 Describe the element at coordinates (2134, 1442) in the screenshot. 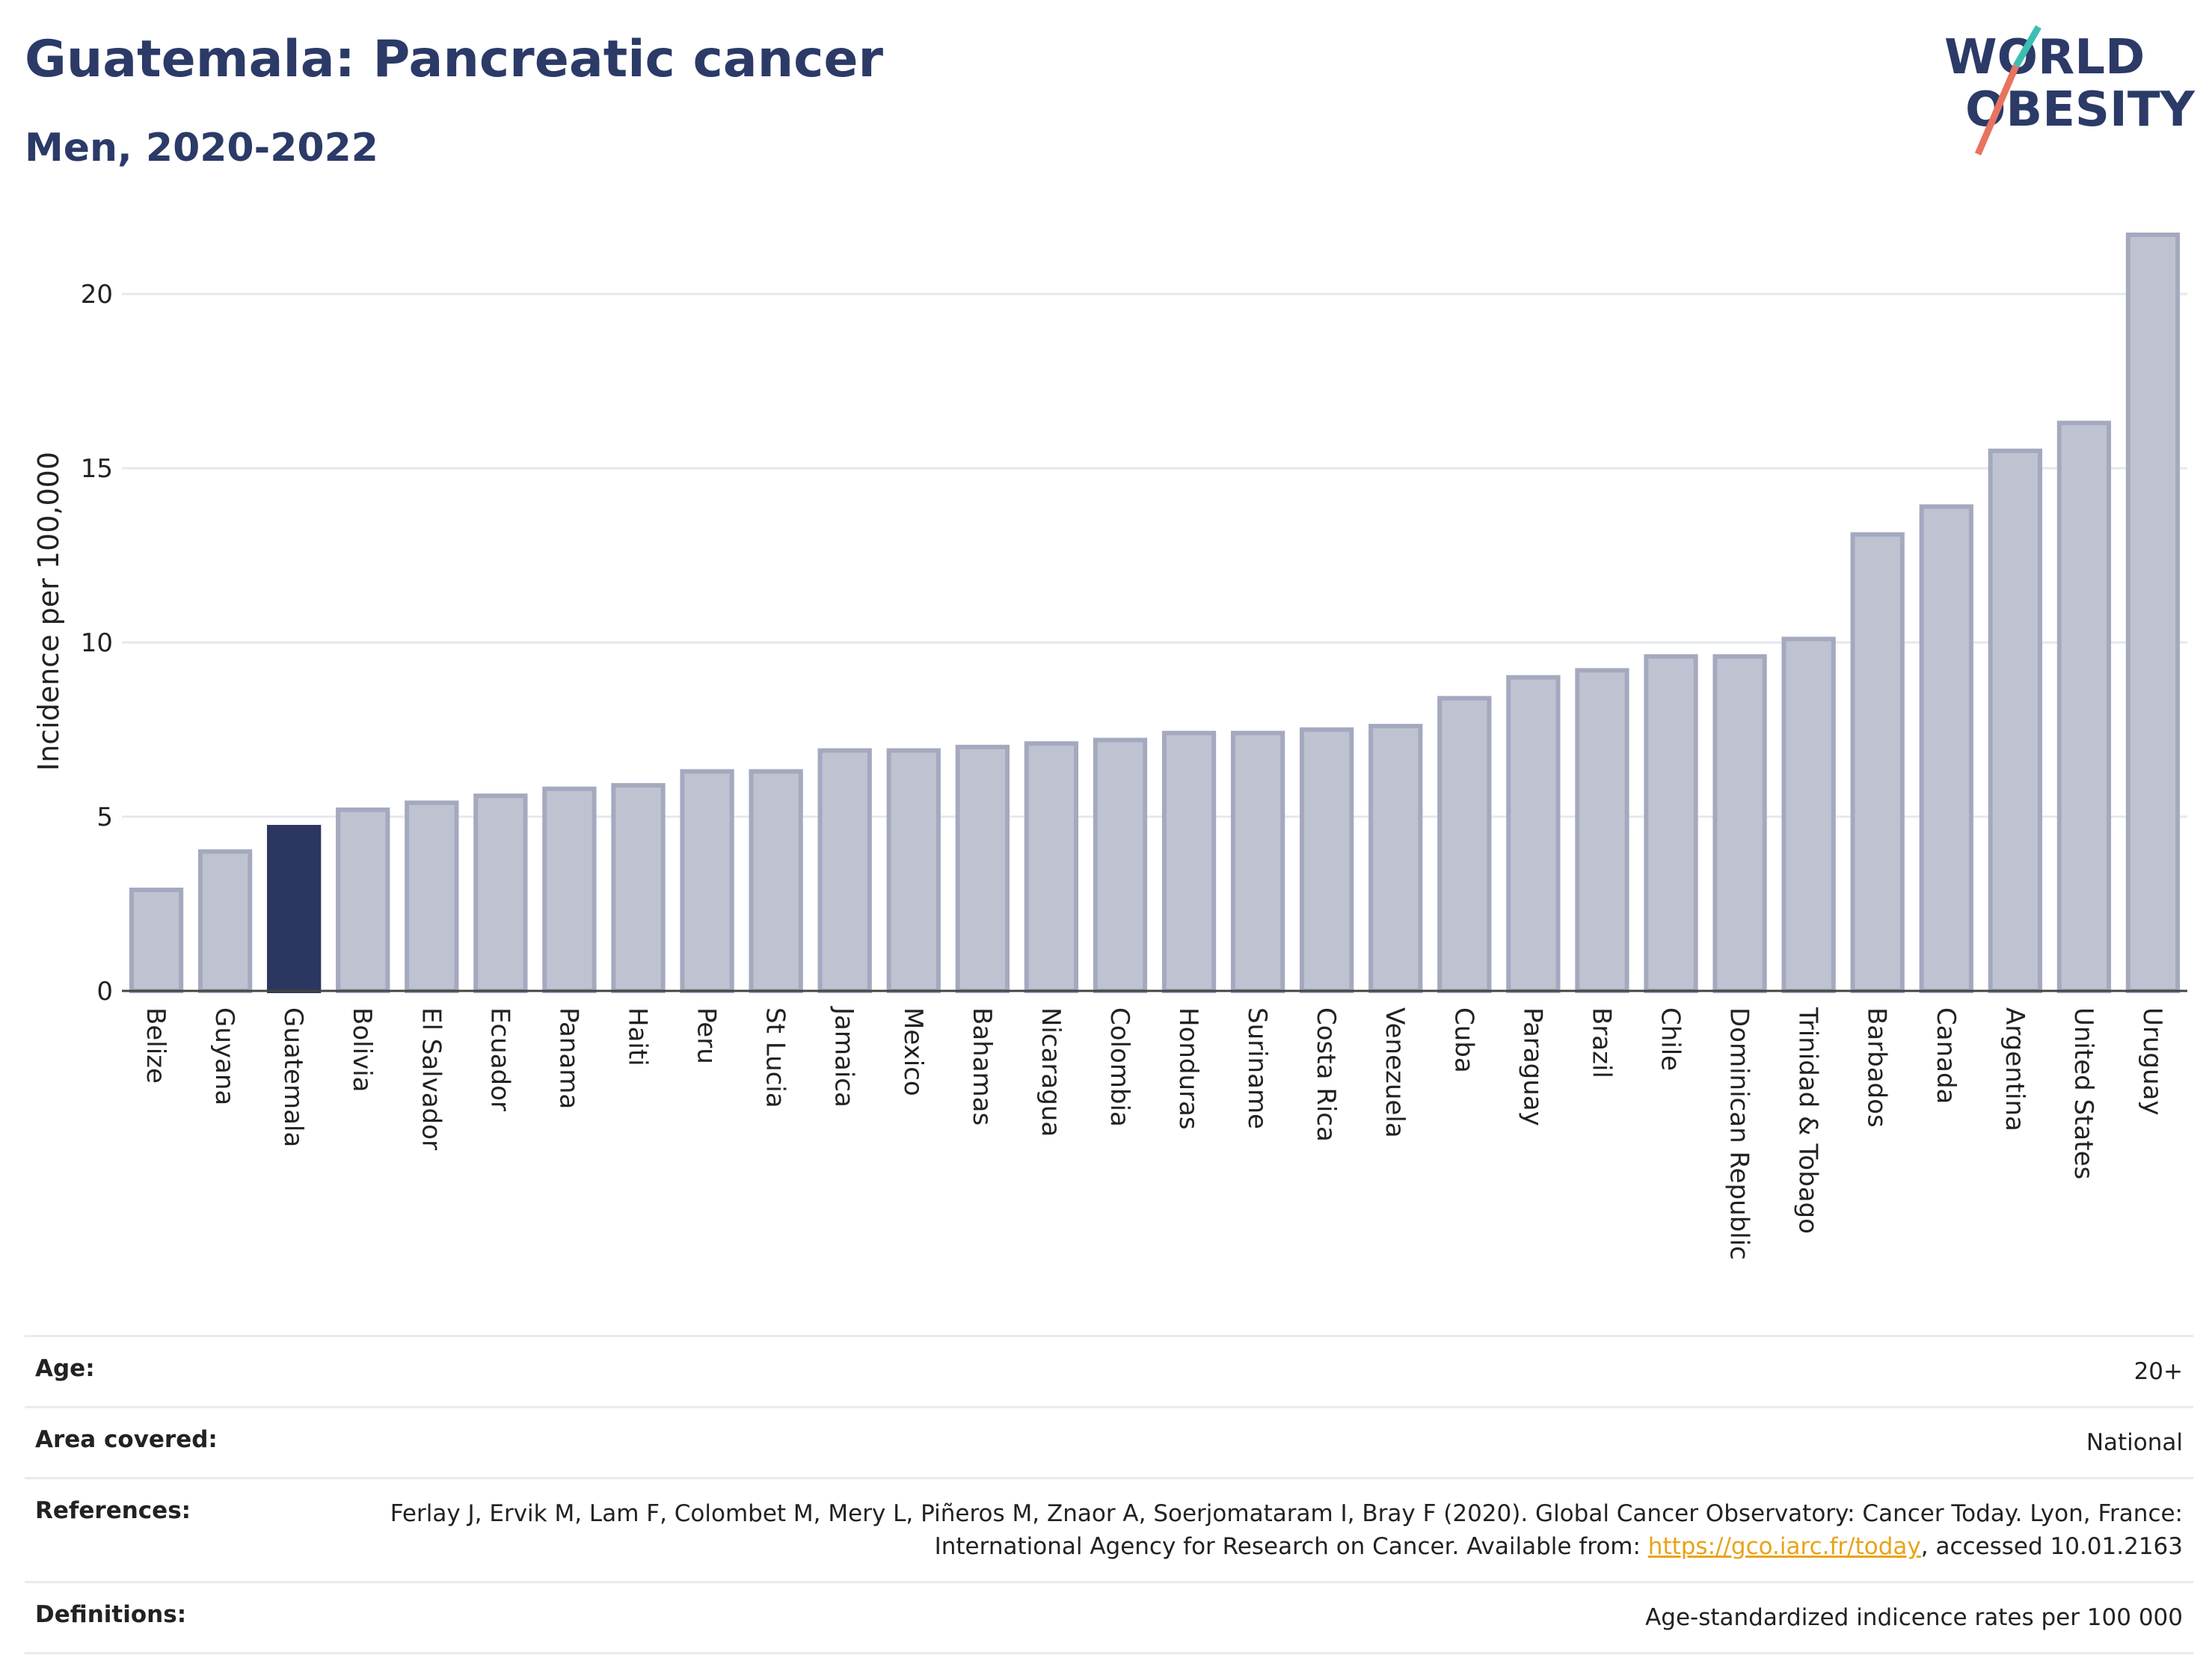

I see `area-value: National` at that location.